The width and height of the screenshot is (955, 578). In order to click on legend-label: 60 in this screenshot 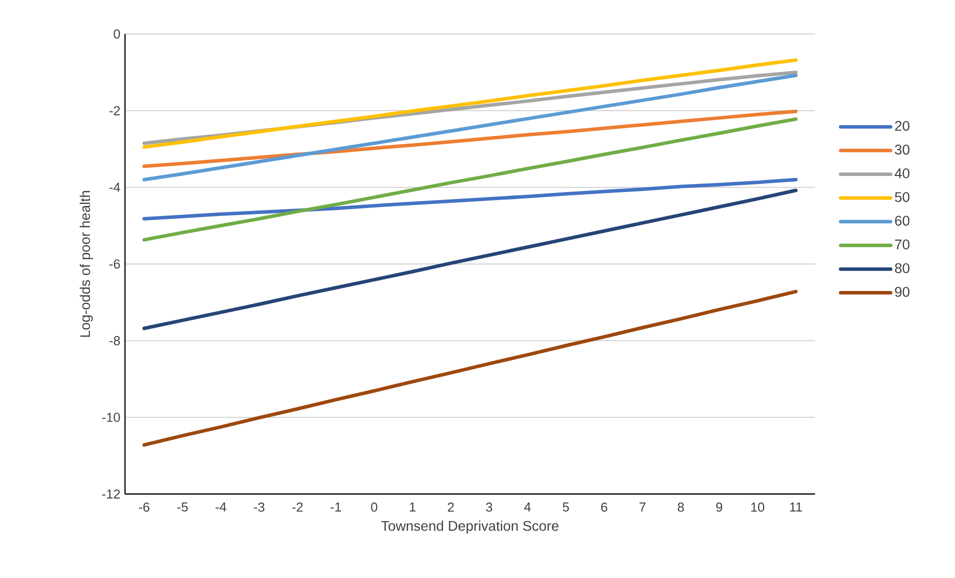, I will do `click(902, 221)`.